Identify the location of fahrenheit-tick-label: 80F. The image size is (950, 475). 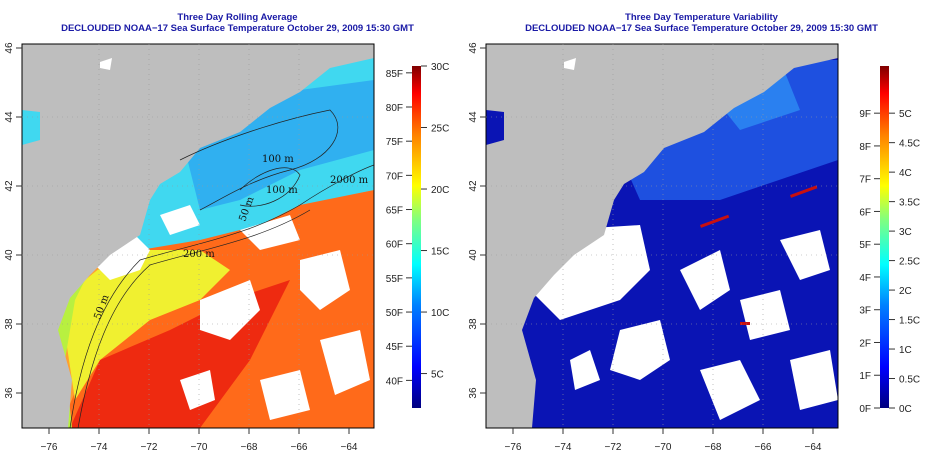
(394, 108).